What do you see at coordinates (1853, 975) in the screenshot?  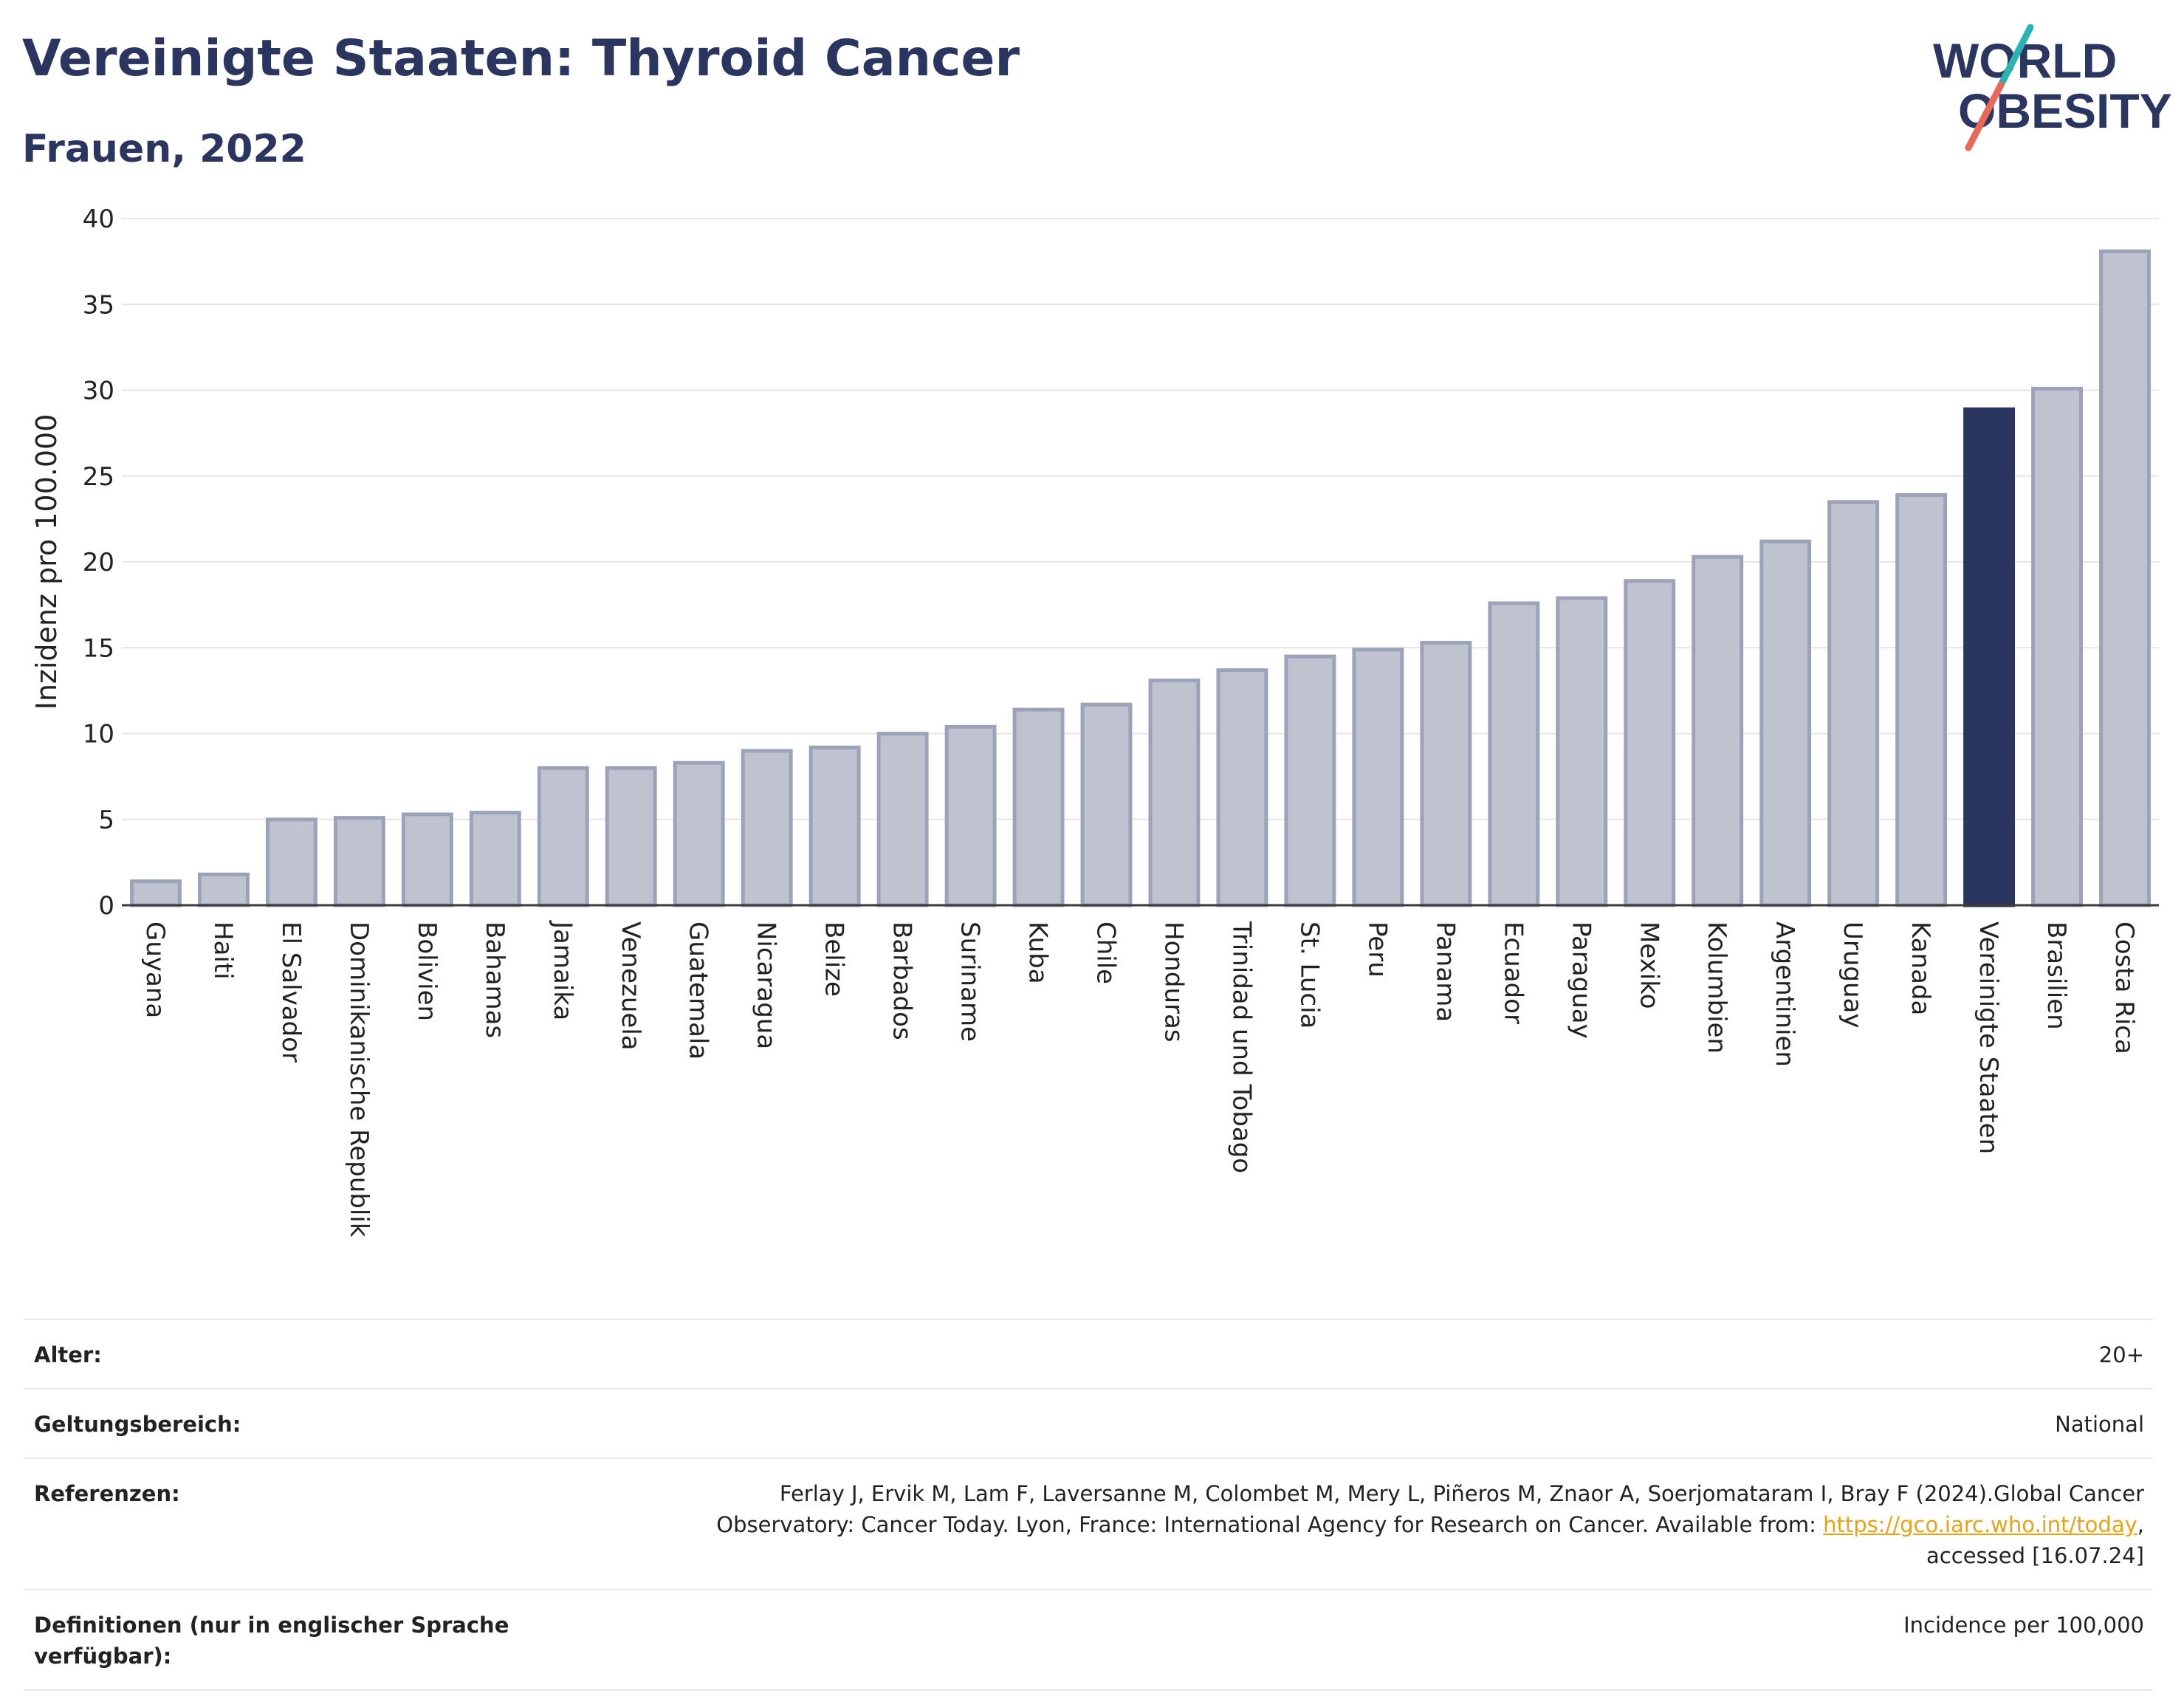 I see `x-tick-label: Uruguay` at bounding box center [1853, 975].